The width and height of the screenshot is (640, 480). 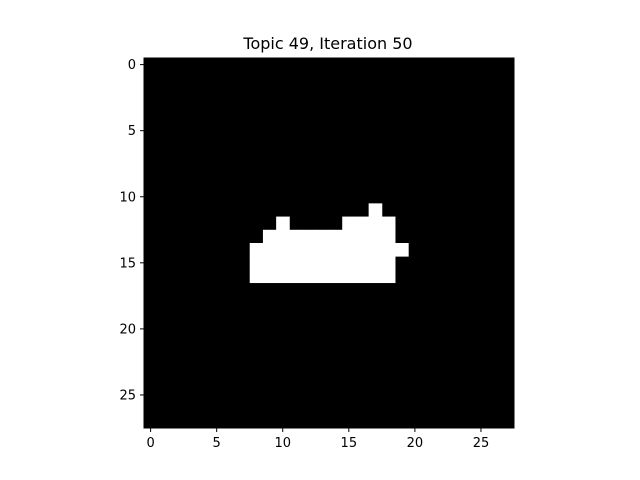 I want to click on y-axis: 0 5 10 15 20 25, so click(x=131, y=230).